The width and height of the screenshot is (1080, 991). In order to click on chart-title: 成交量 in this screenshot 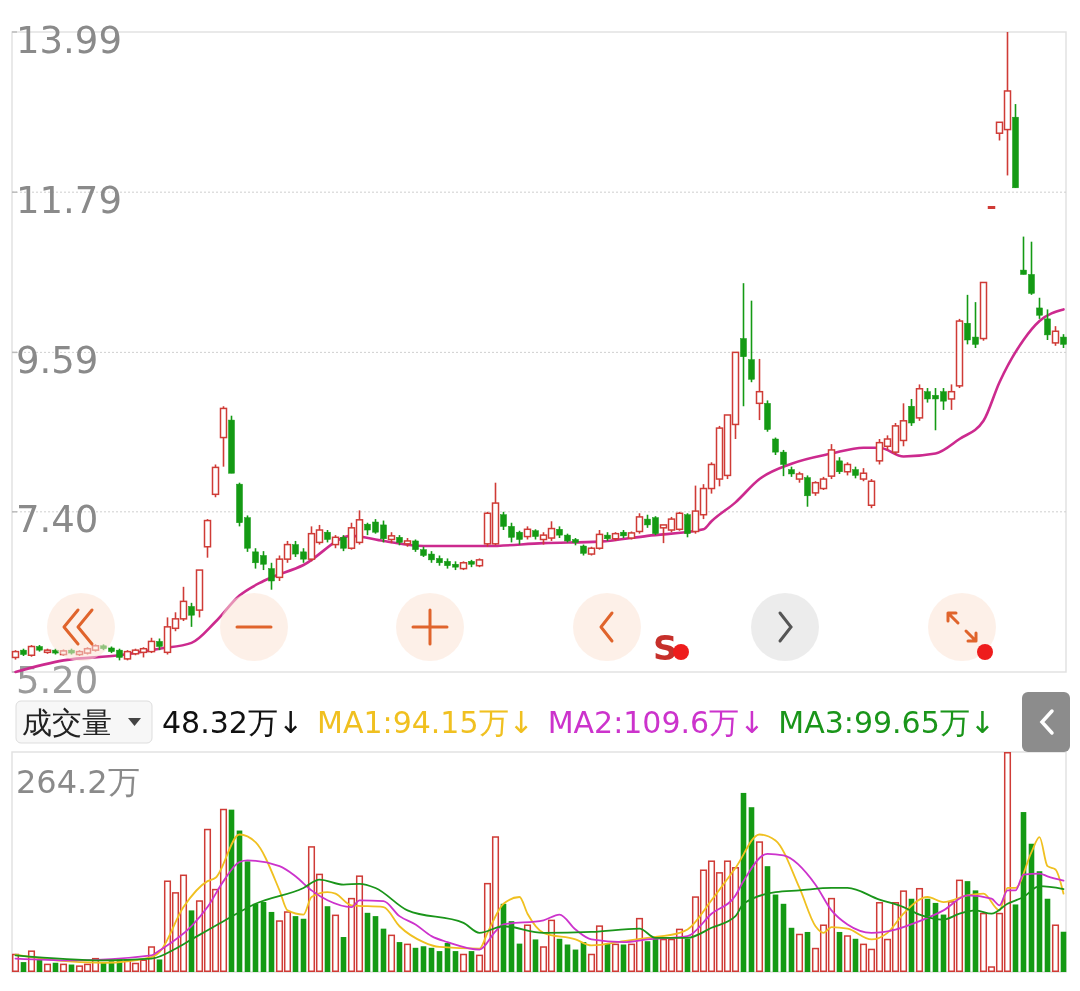, I will do `click(67, 722)`.